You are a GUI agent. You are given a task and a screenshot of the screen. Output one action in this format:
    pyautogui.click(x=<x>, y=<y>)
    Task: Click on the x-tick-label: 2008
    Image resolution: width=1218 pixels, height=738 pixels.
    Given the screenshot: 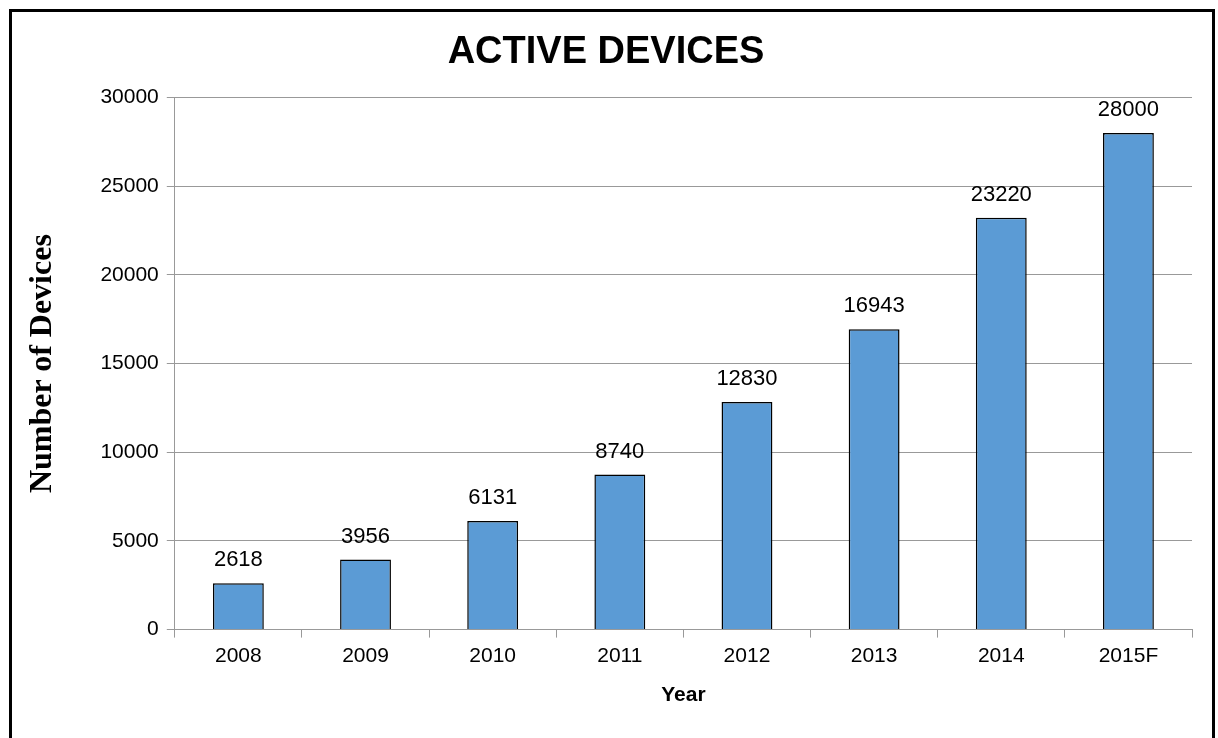 What is the action you would take?
    pyautogui.click(x=238, y=654)
    